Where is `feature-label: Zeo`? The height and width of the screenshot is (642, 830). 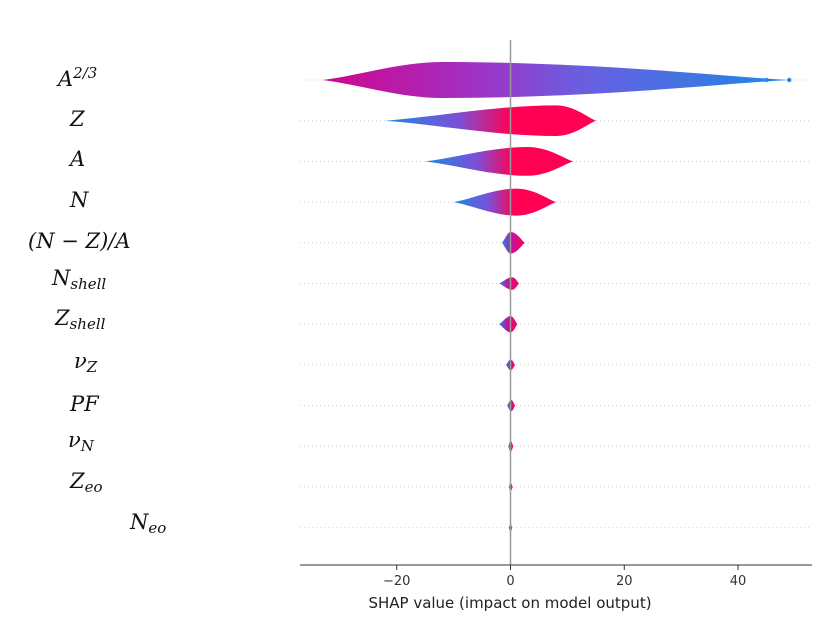 feature-label: Zeo is located at coordinates (86, 482).